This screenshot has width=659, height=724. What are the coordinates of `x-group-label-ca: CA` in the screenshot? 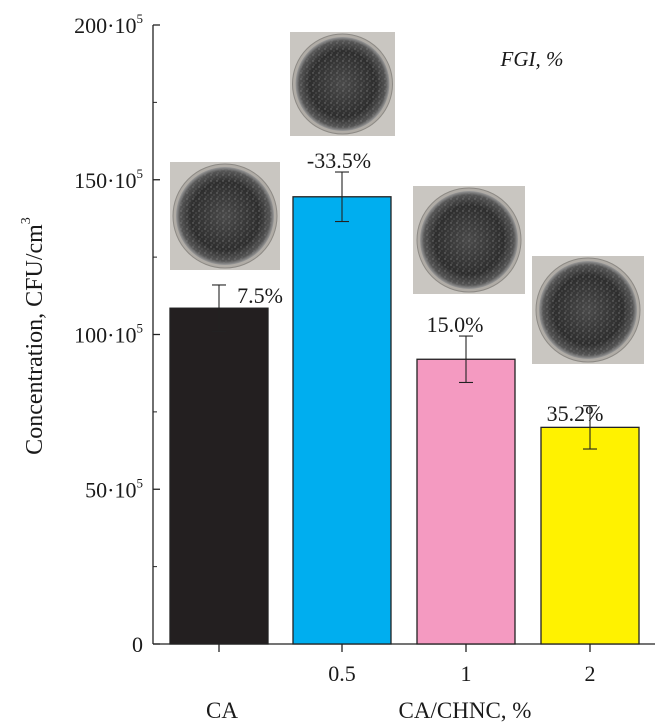 It's located at (222, 710).